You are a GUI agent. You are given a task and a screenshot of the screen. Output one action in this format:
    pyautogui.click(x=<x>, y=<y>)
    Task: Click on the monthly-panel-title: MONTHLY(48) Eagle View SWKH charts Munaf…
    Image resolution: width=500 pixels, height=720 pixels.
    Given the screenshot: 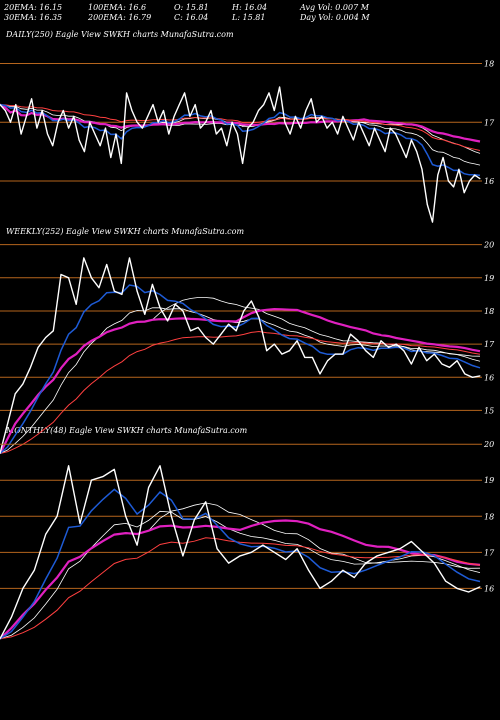 What is the action you would take?
    pyautogui.click(x=127, y=430)
    